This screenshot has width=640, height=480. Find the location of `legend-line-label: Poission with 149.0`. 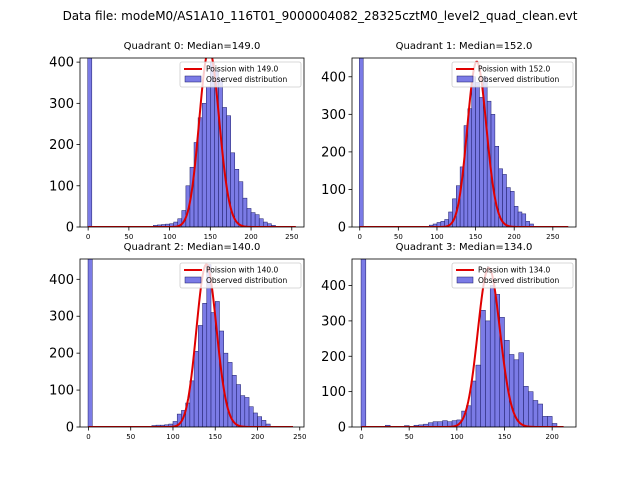

legend-line-label: Poission with 149.0 is located at coordinates (242, 69).